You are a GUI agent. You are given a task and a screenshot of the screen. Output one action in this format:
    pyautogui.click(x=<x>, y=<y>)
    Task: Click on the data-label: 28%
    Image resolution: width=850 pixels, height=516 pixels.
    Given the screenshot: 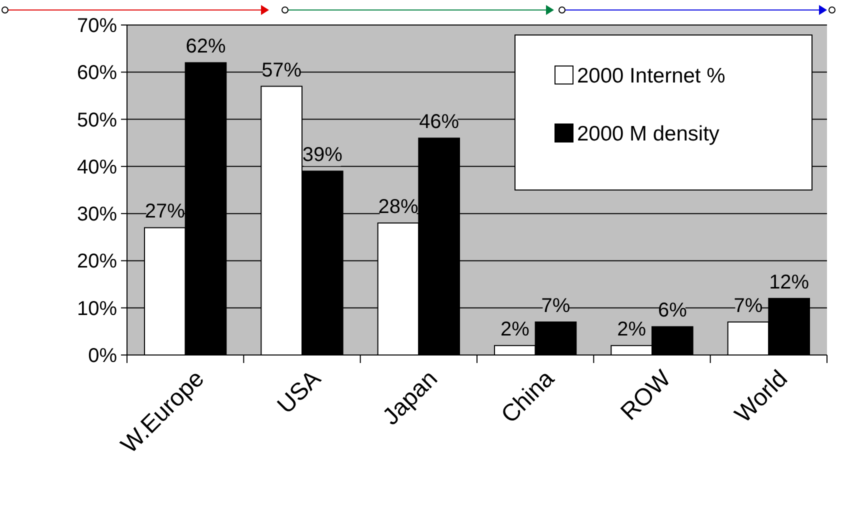 What is the action you would take?
    pyautogui.click(x=398, y=207)
    